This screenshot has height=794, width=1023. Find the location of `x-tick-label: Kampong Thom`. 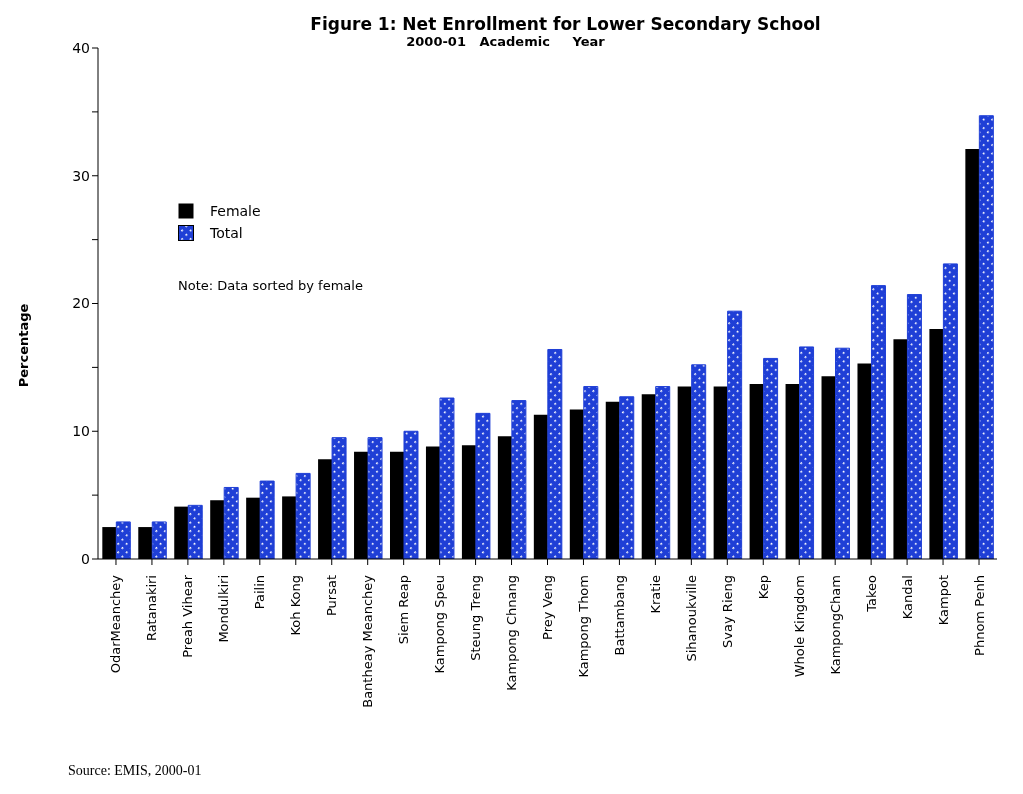

x-tick-label: Kampong Thom is located at coordinates (583, 626).